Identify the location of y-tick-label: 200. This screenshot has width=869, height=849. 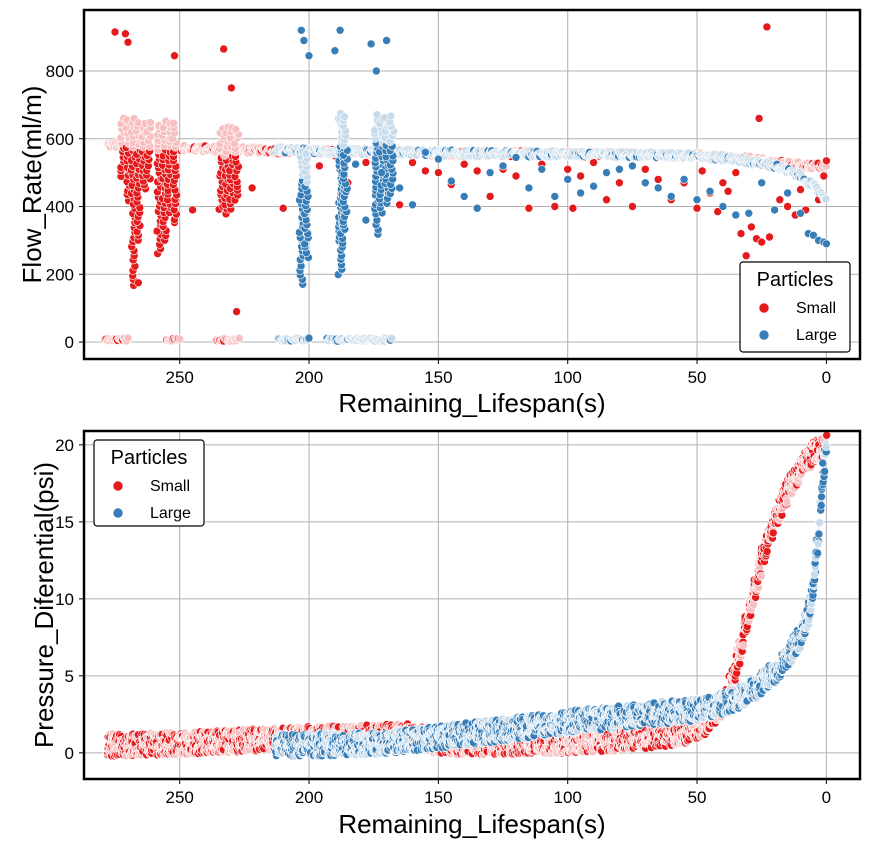
(60, 274).